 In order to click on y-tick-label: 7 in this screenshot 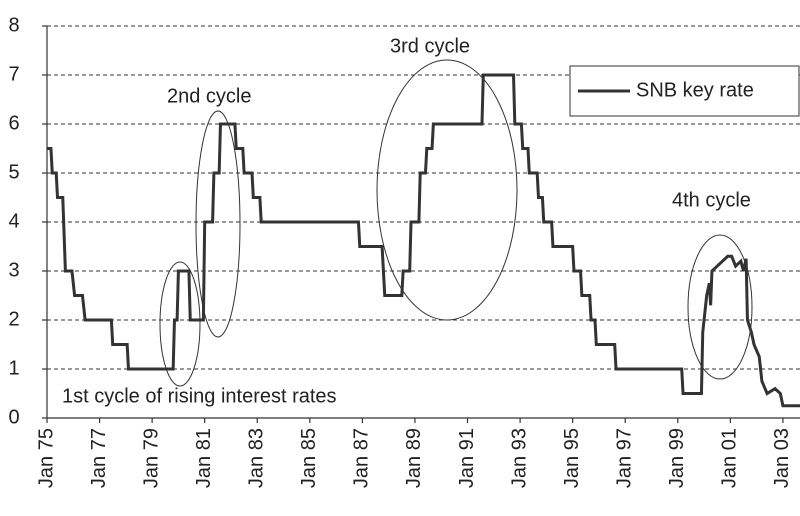, I will do `click(13, 74)`.